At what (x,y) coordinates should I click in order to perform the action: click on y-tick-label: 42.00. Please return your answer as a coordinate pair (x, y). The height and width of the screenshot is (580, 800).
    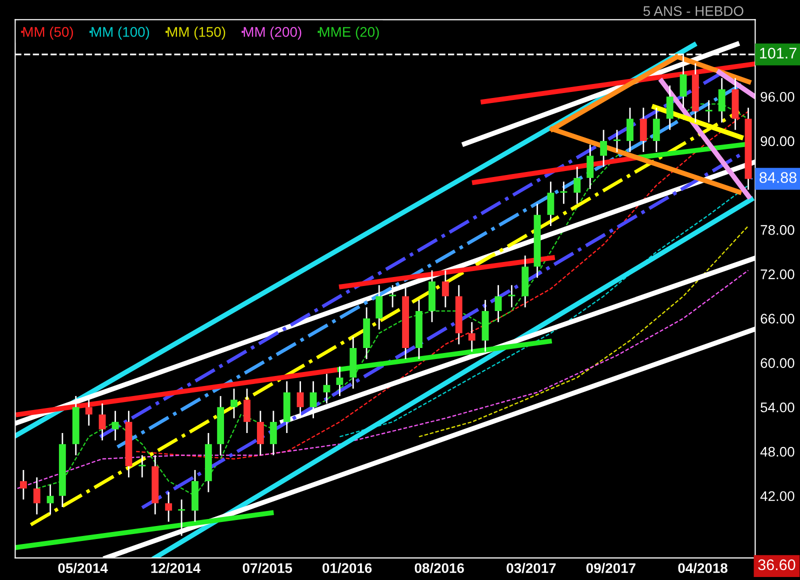
    Looking at the image, I should click on (777, 496).